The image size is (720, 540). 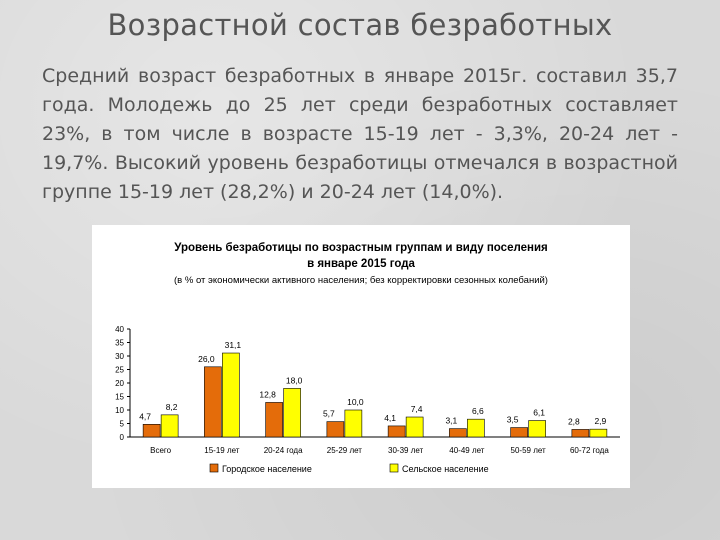 I want to click on data-label: 8,2, so click(x=172, y=407).